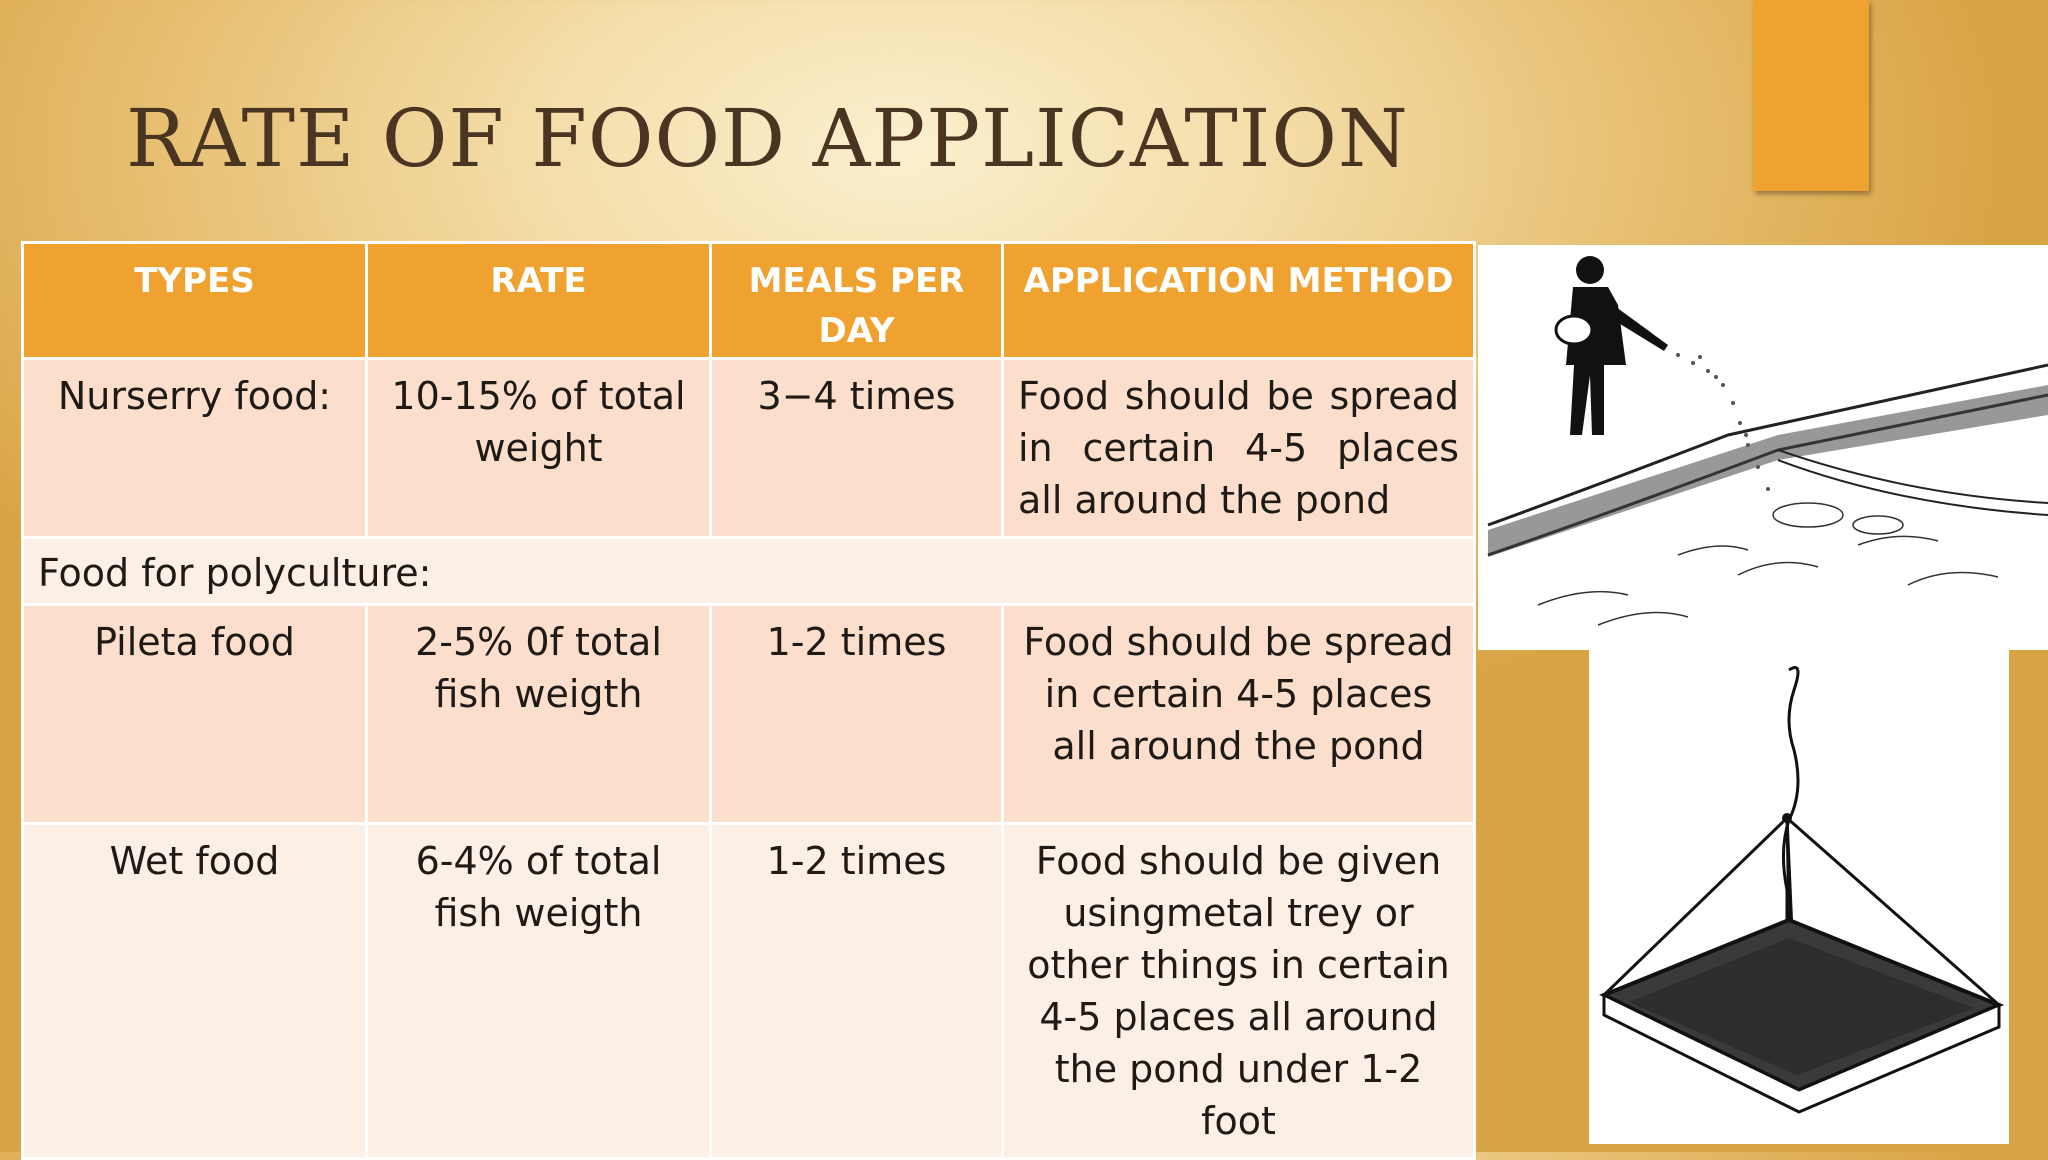 The width and height of the screenshot is (2048, 1160). I want to click on cell-meals: 3−4 times, so click(856, 448).